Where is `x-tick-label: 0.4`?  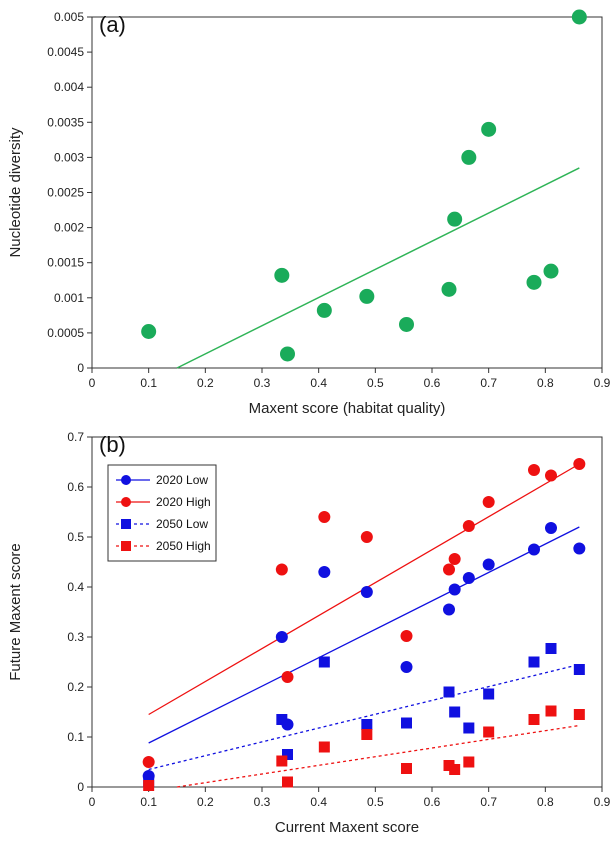
x-tick-label: 0.4 is located at coordinates (318, 383).